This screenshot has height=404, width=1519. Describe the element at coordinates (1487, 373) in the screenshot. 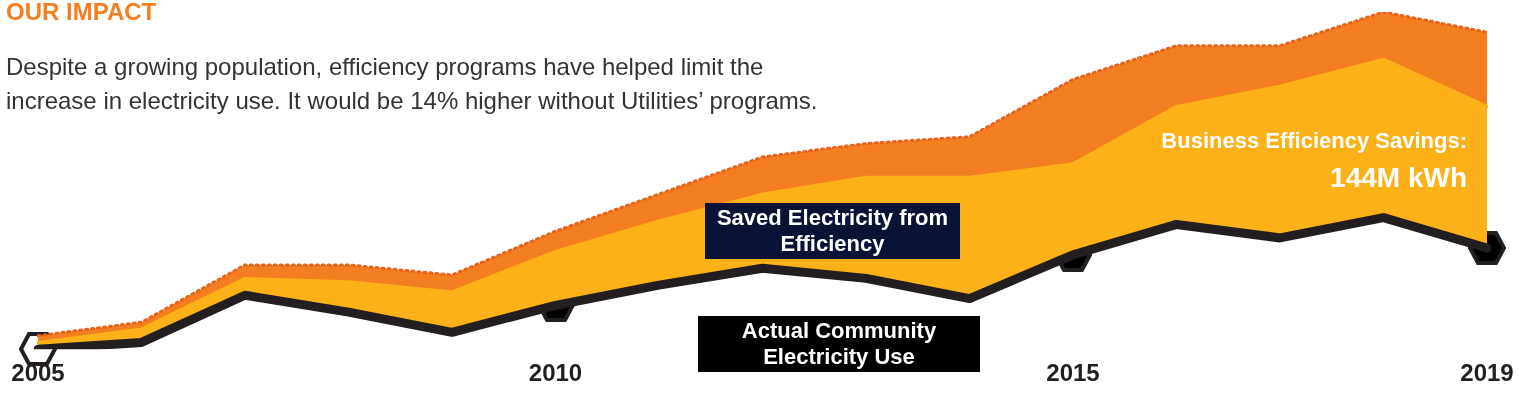

I see `x-tick-label: 2019` at that location.